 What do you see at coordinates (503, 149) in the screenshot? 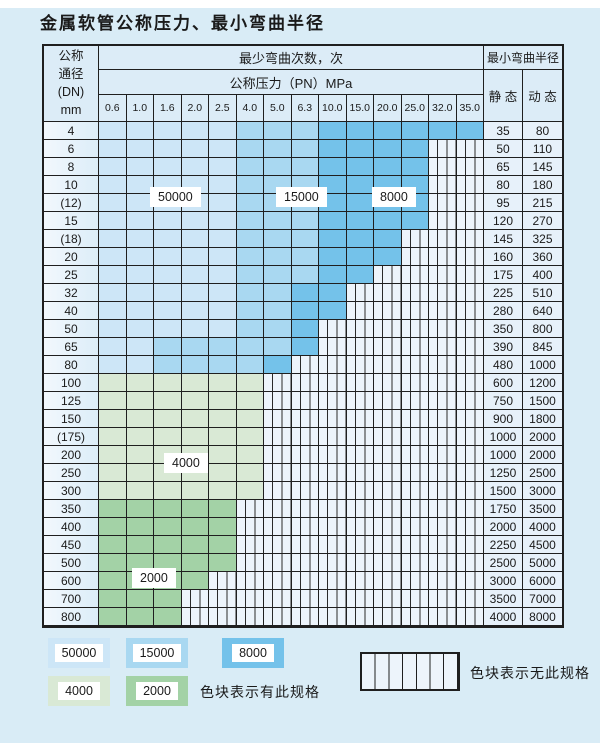
I see `static-value: 50` at bounding box center [503, 149].